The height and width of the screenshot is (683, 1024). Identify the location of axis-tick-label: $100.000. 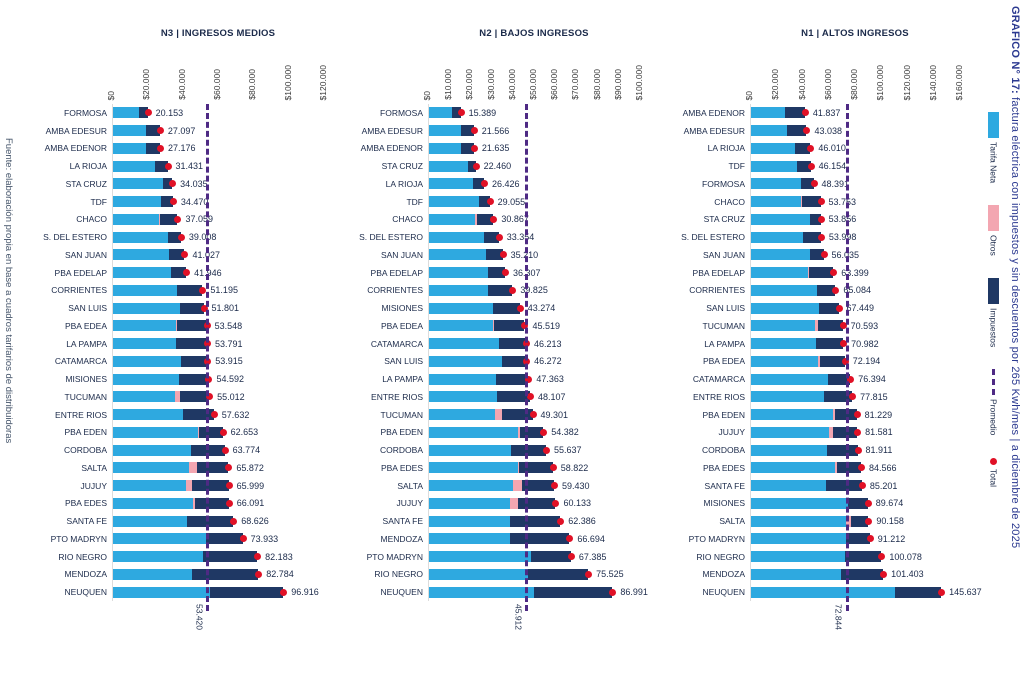
(287, 82).